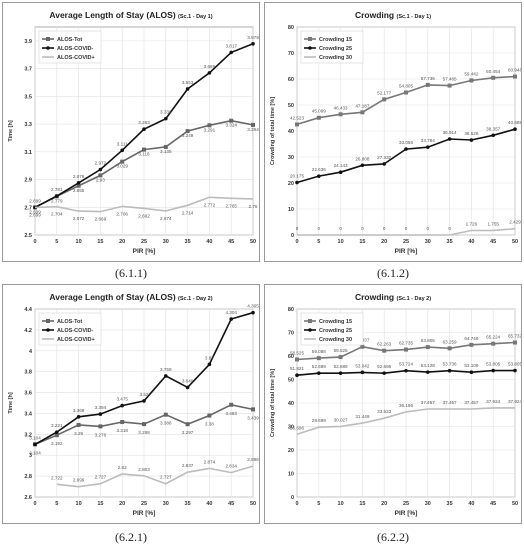  I want to click on data-label: 38.357, so click(493, 128).